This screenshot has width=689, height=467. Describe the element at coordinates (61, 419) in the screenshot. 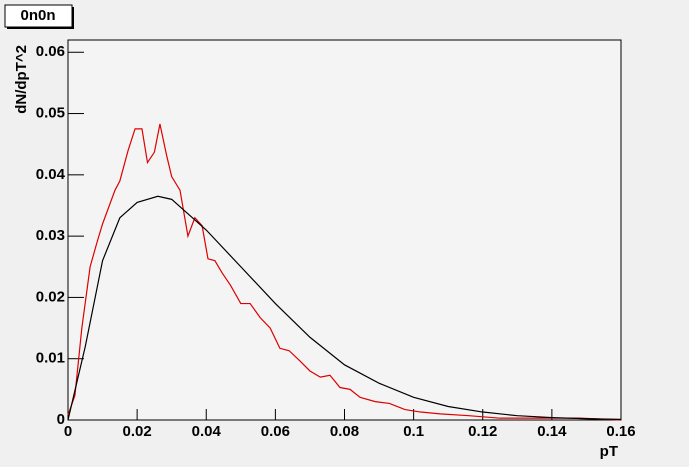

I see `y-tick-label: 0` at that location.